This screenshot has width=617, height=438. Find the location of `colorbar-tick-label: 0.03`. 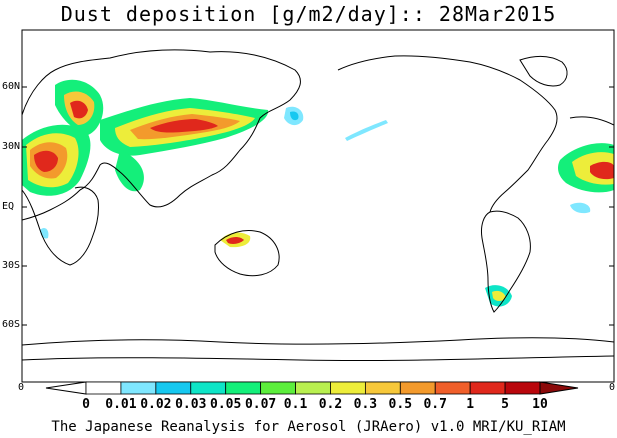

colorbar-tick-label: 0.03 is located at coordinates (191, 404).